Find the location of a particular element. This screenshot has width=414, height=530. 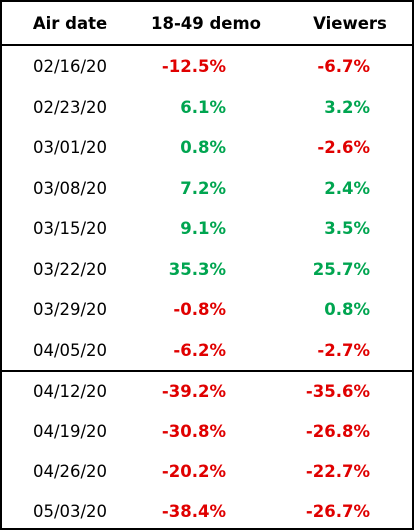

table-row: 04/19/20 -30.8% -26.8% is located at coordinates (207, 432).